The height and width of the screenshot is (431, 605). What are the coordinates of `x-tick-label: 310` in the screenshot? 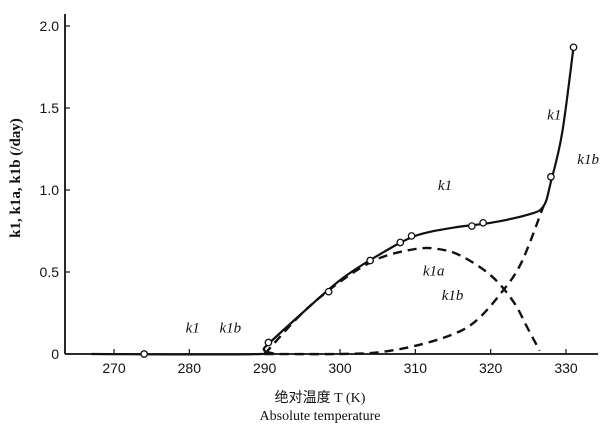 It's located at (416, 368).